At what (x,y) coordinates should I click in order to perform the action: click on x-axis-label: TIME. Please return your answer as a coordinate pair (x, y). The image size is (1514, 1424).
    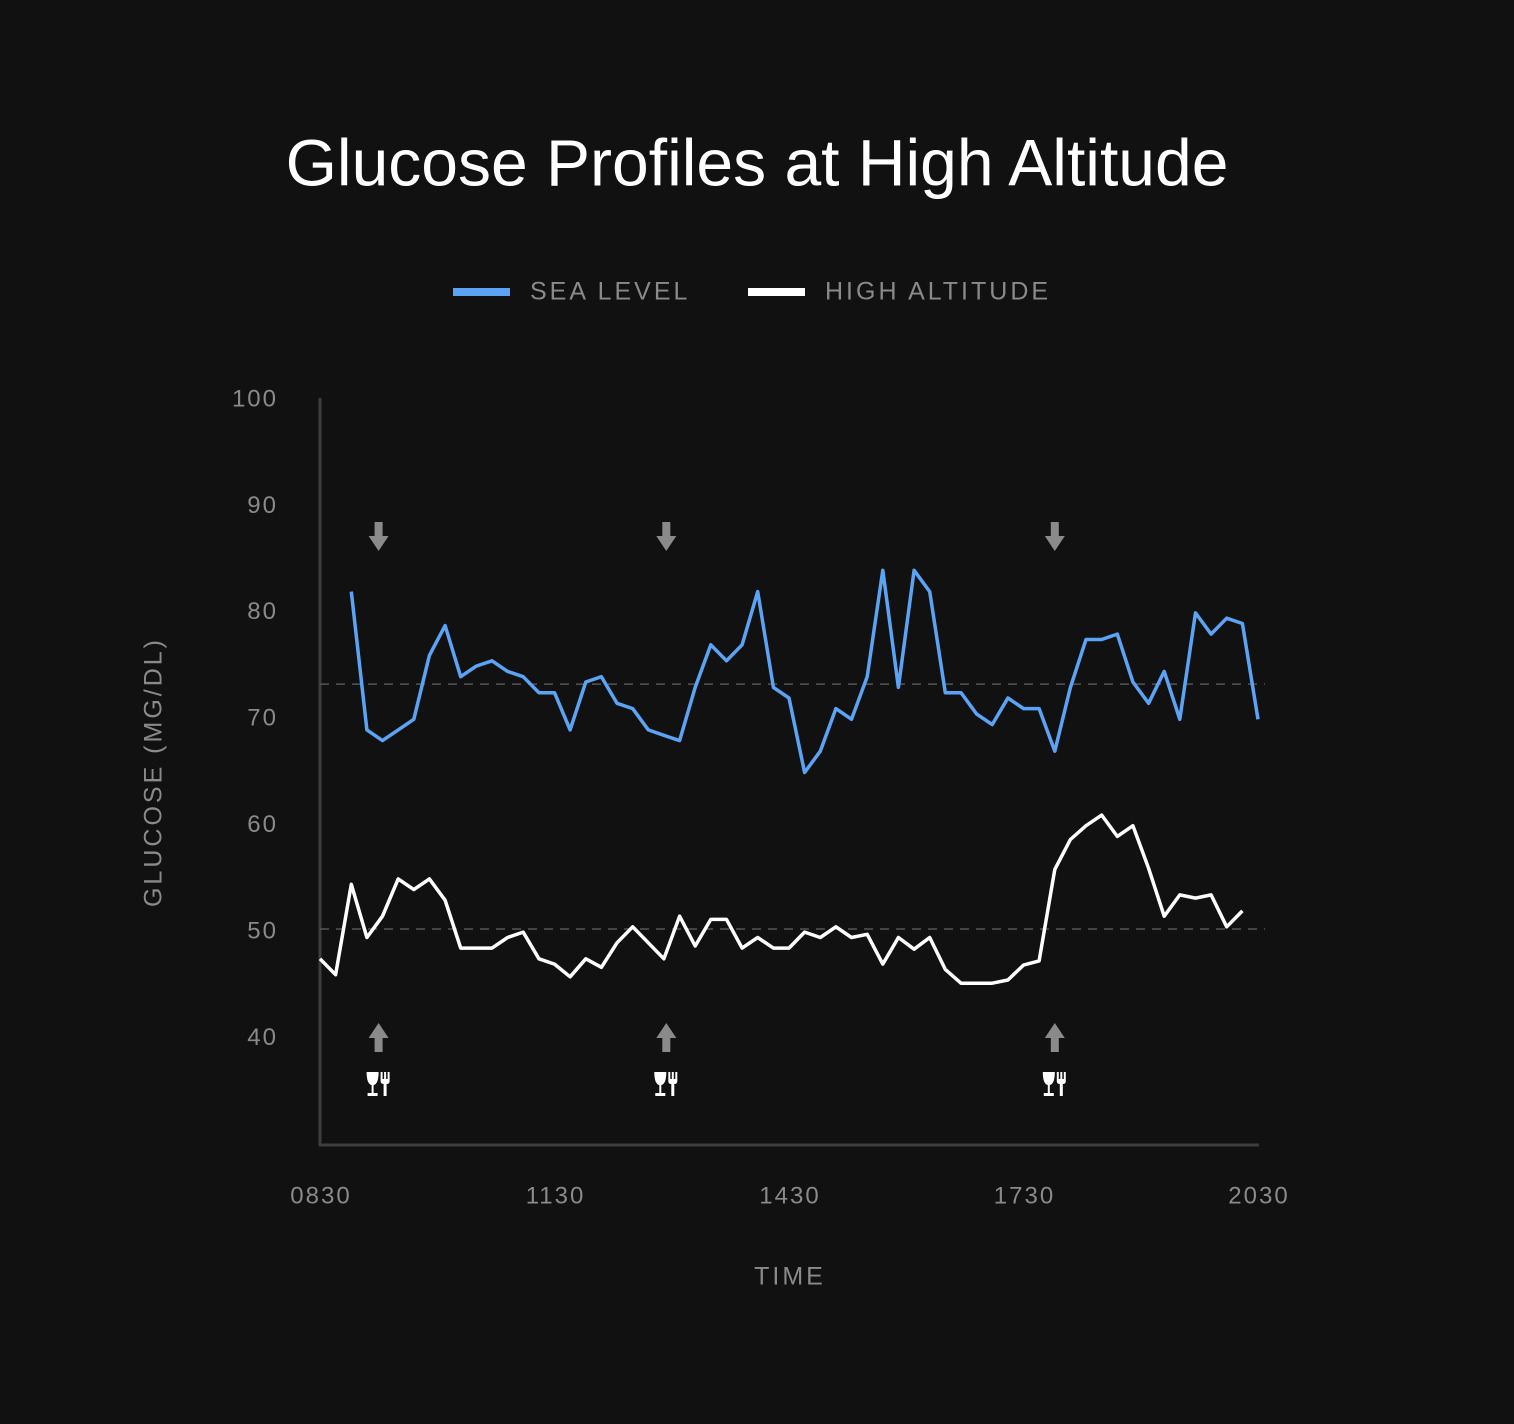
    Looking at the image, I should click on (790, 1277).